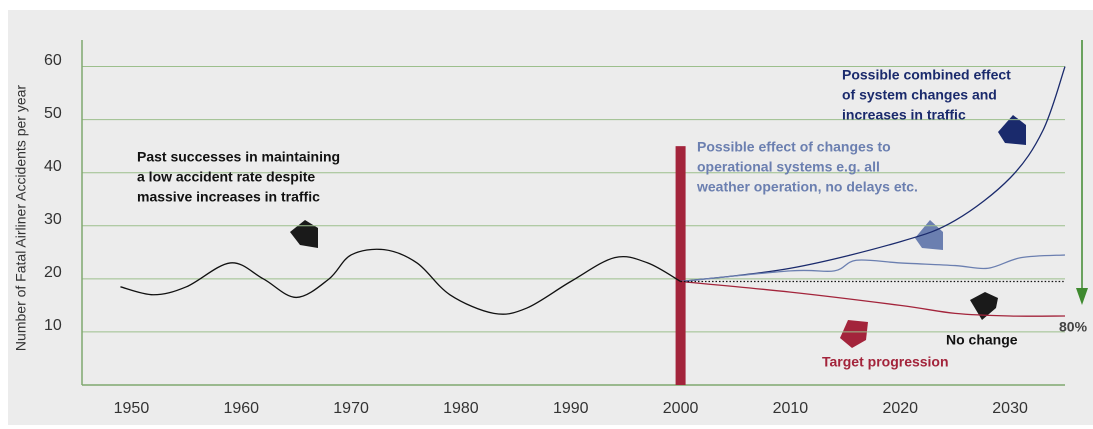  What do you see at coordinates (53, 325) in the screenshot?
I see `y-tick-label: 10` at bounding box center [53, 325].